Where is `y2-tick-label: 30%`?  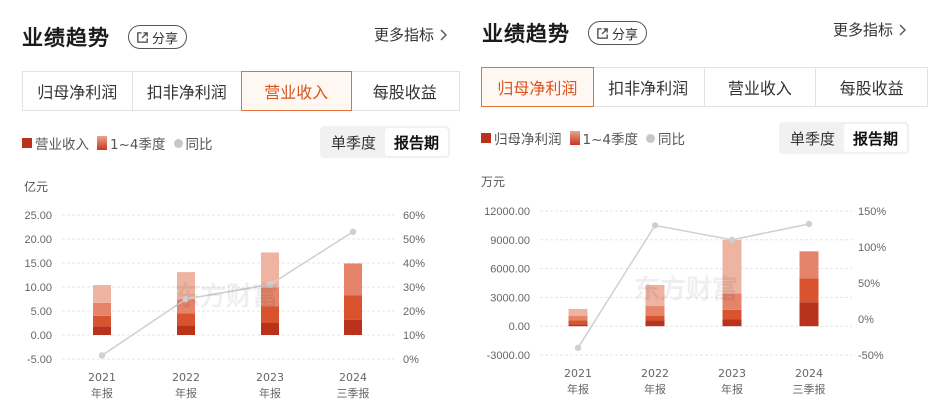
y2-tick-label: 30% is located at coordinates (414, 288).